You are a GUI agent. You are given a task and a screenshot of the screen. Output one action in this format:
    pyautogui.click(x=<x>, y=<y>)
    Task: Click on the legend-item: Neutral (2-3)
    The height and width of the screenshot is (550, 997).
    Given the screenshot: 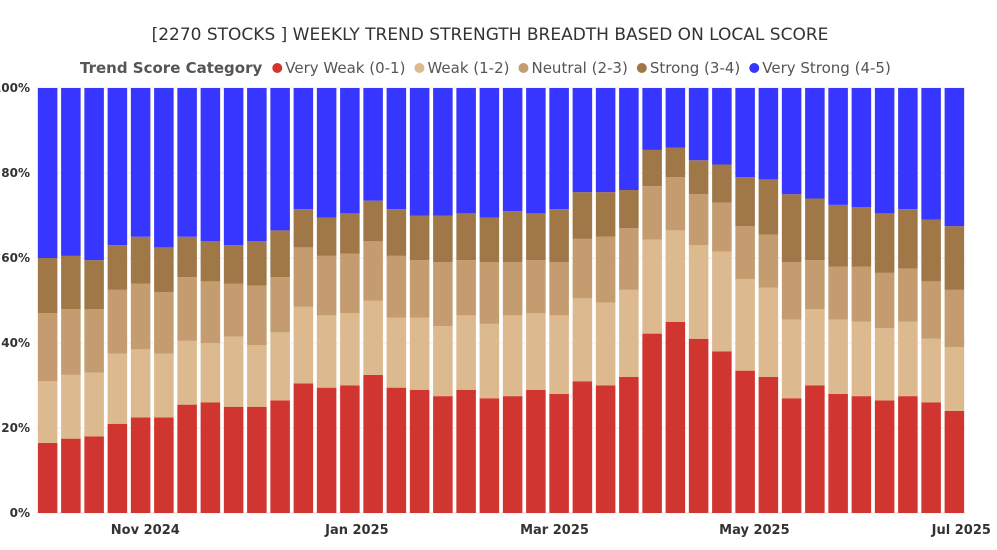 What is the action you would take?
    pyautogui.click(x=579, y=68)
    